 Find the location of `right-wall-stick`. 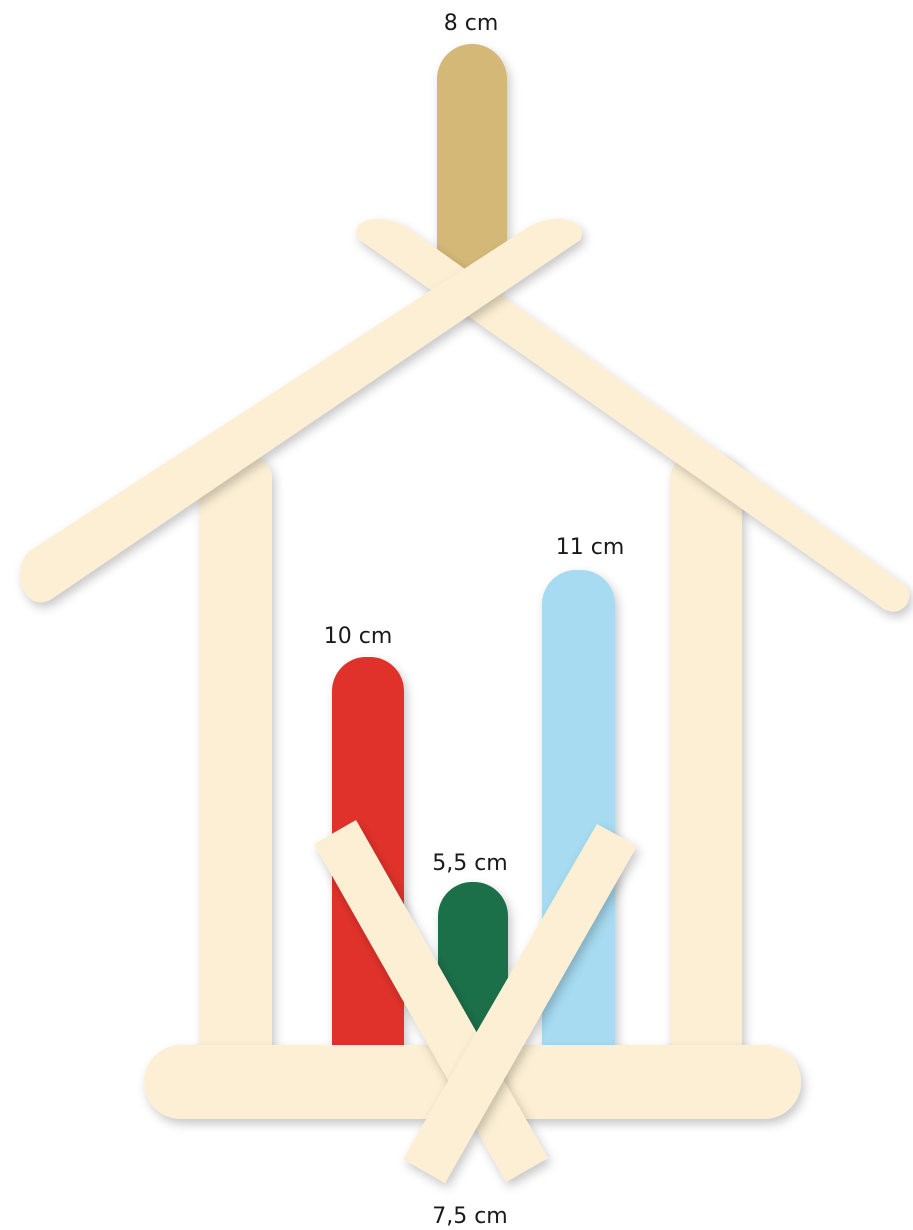

right-wall-stick is located at coordinates (706, 775).